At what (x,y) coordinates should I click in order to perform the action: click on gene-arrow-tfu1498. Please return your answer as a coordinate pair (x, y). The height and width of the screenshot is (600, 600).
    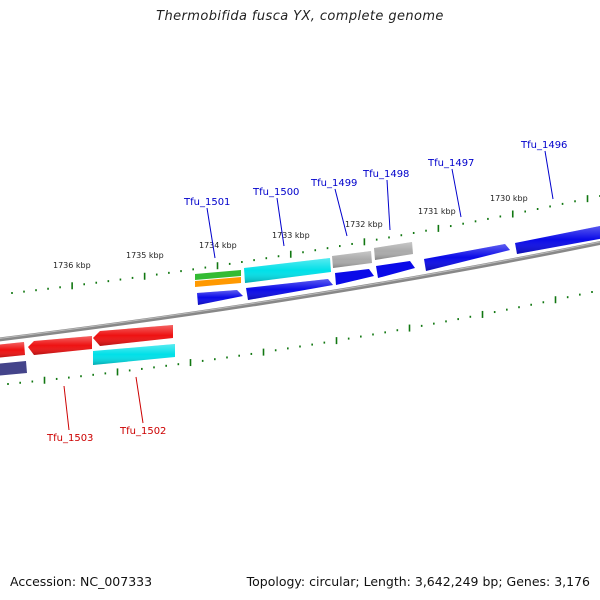
    Looking at the image, I should click on (395, 269).